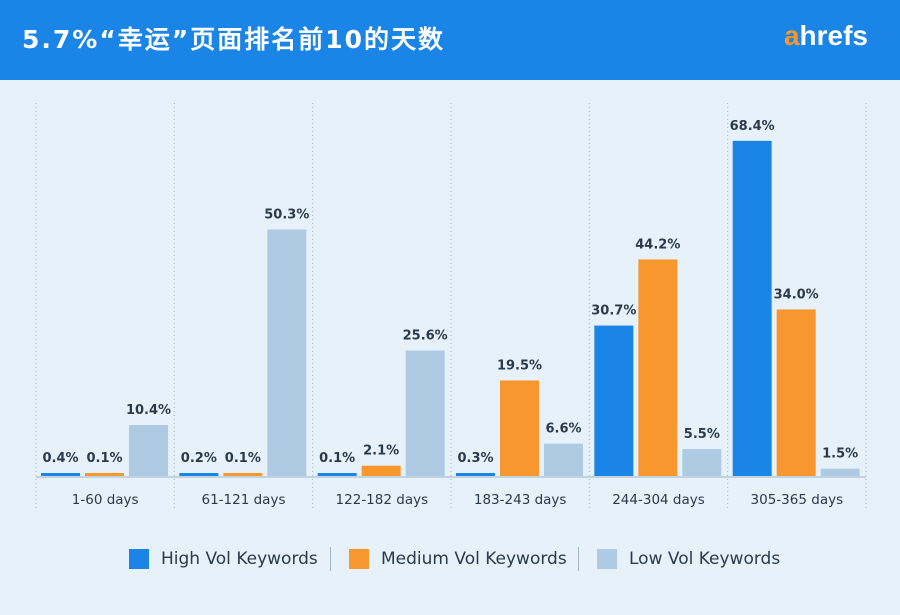 The height and width of the screenshot is (615, 900). Describe the element at coordinates (840, 454) in the screenshot. I see `data-label: 1.5%` at that location.